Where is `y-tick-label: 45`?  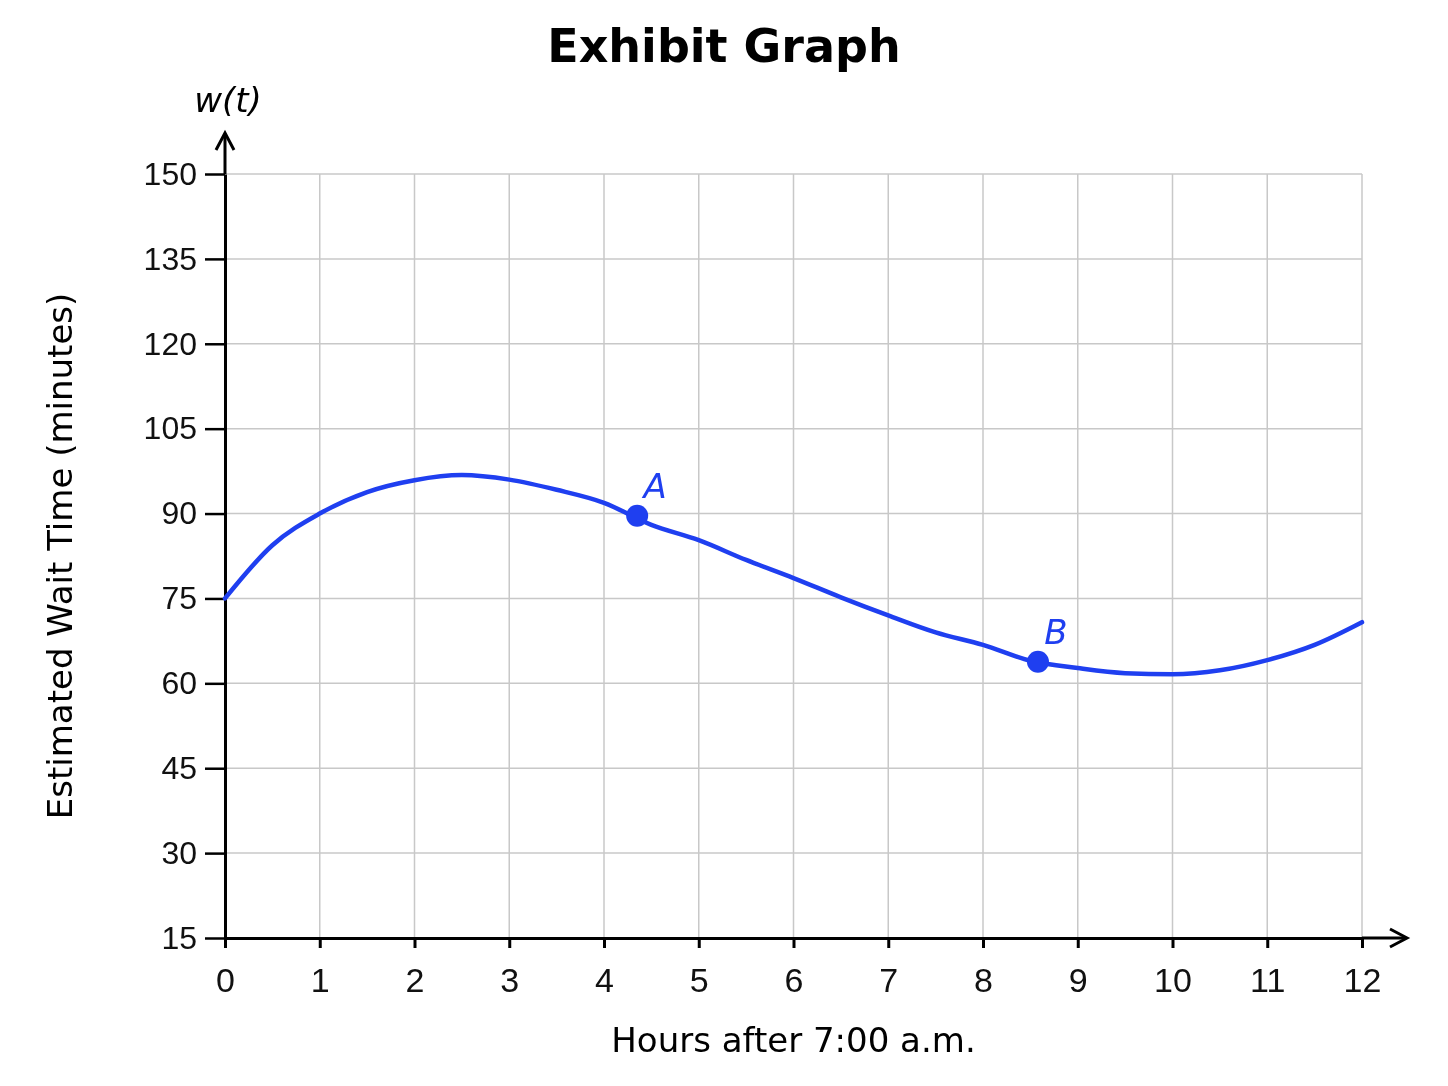
y-tick-label: 45 is located at coordinates (179, 767).